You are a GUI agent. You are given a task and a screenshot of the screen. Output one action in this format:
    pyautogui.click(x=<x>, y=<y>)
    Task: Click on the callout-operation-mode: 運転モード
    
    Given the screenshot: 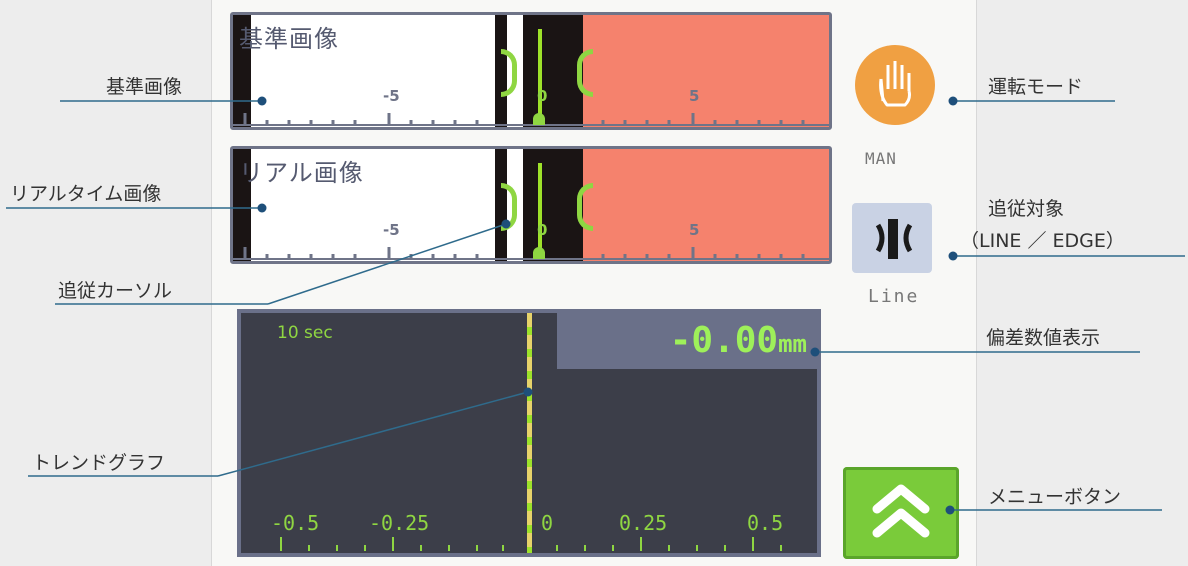 What is the action you would take?
    pyautogui.click(x=1036, y=87)
    